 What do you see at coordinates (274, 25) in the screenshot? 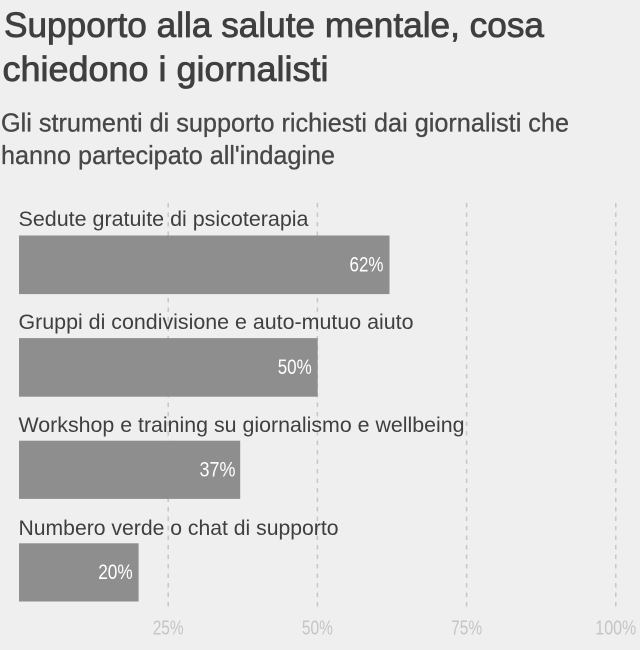
I see `svg-text:Supporto alla salute mentale,: Supporto alla salute mentale, cosa` at bounding box center [274, 25].